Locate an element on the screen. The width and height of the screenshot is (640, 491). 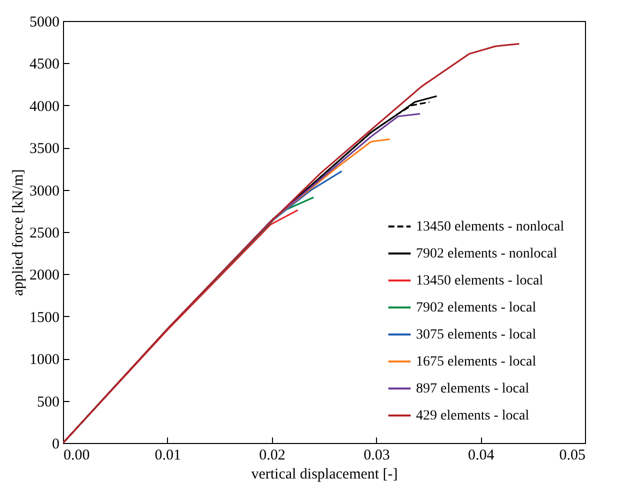
y-tick-label: 3500 is located at coordinates (45, 149).